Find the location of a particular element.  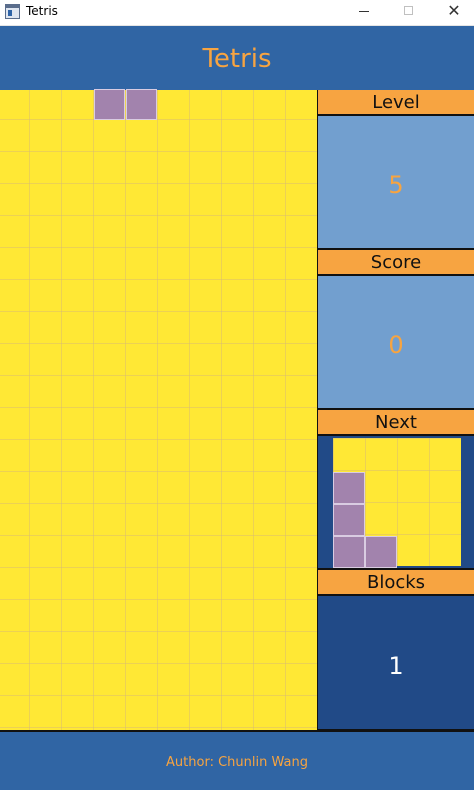

window-titlebar: Tetris ✕ is located at coordinates (237, 13).